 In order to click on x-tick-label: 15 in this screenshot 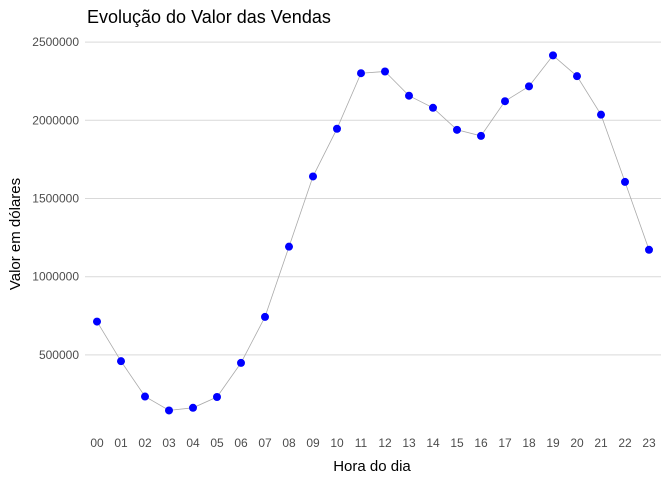, I will do `click(457, 443)`.